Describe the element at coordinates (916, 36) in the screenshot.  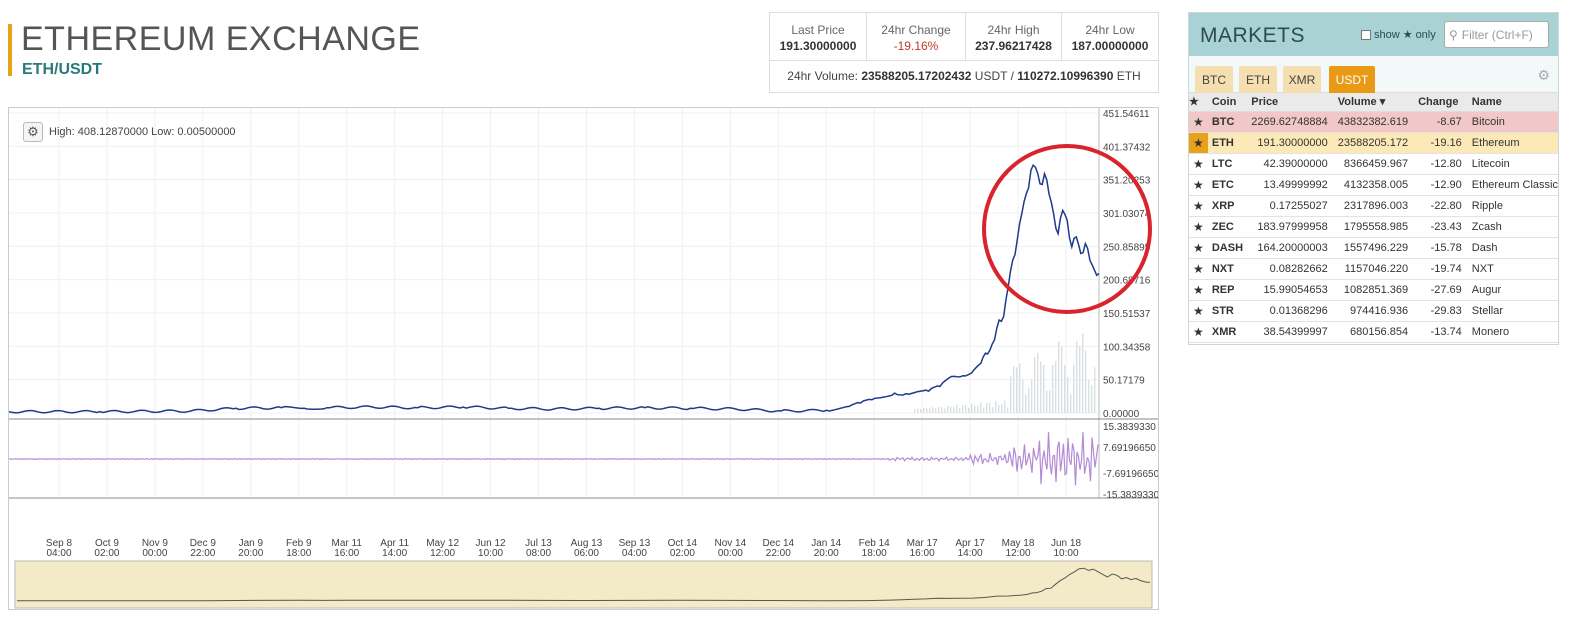
I see `change-stat: 24hr Change -19.16%` at that location.